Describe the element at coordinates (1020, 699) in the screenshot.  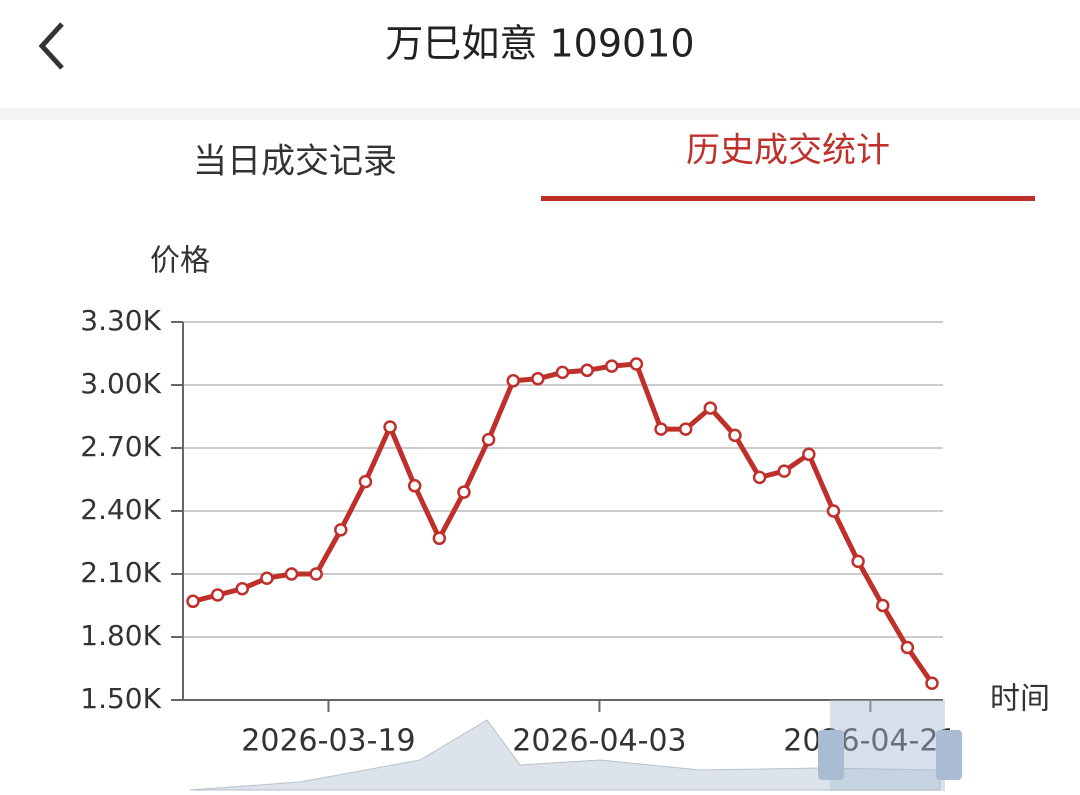
I see `x-axis-label: 时间` at that location.